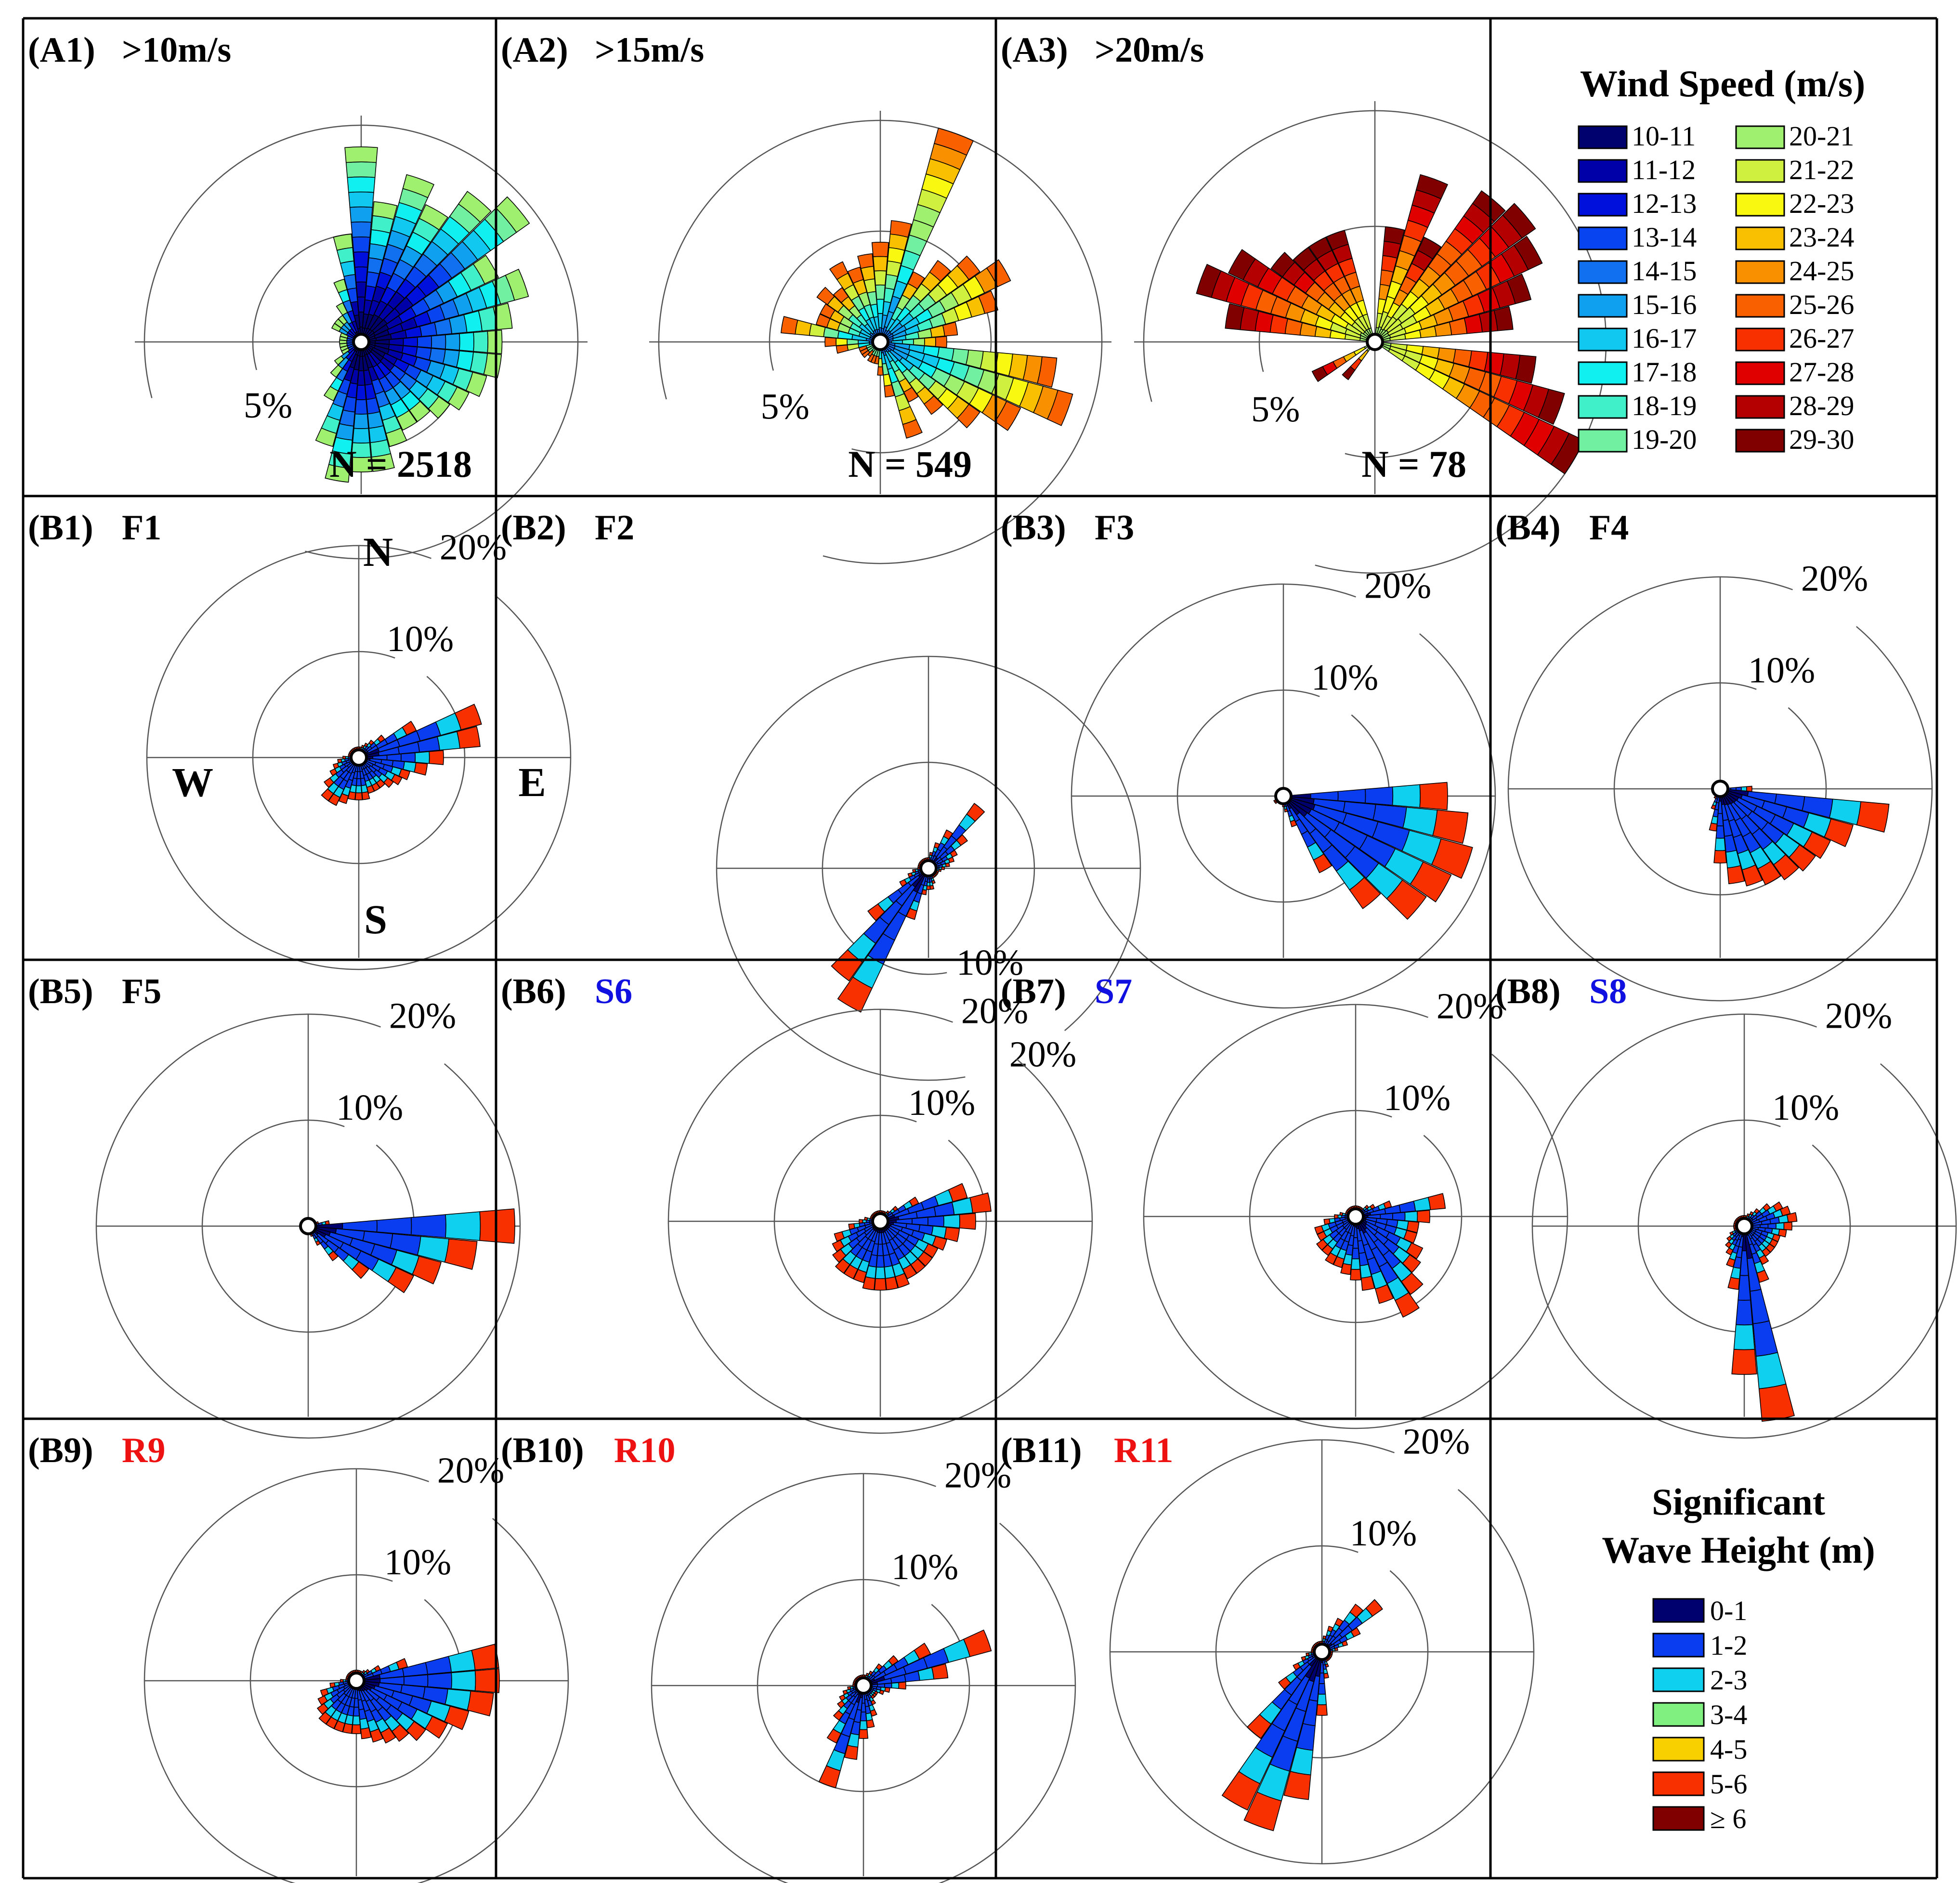  What do you see at coordinates (649, 50) in the screenshot?
I see `panel-title: >15m/s` at bounding box center [649, 50].